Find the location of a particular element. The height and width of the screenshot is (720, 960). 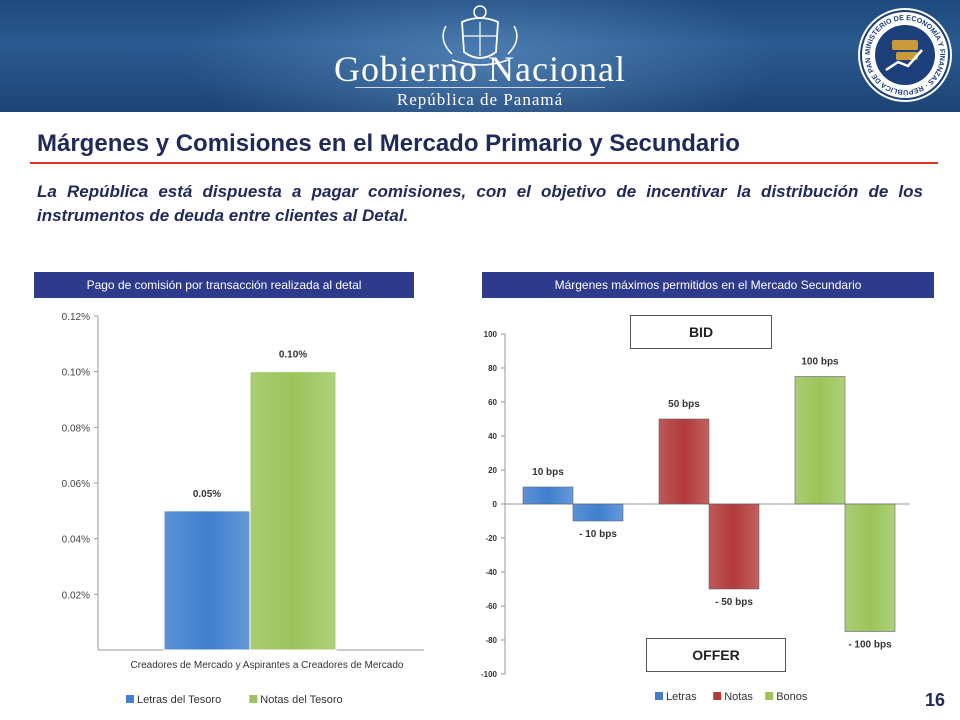

y-tick-label: 100 is located at coordinates (491, 334).